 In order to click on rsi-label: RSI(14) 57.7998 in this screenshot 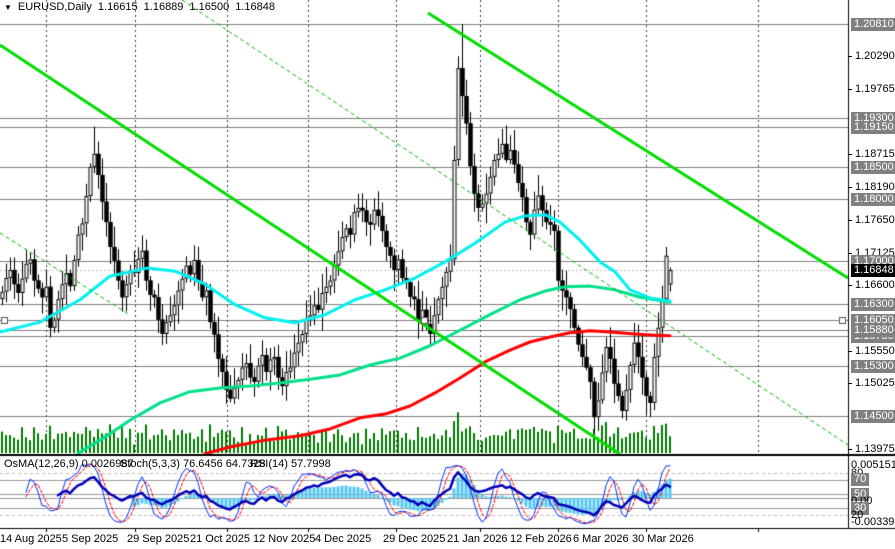, I will do `click(290, 464)`.